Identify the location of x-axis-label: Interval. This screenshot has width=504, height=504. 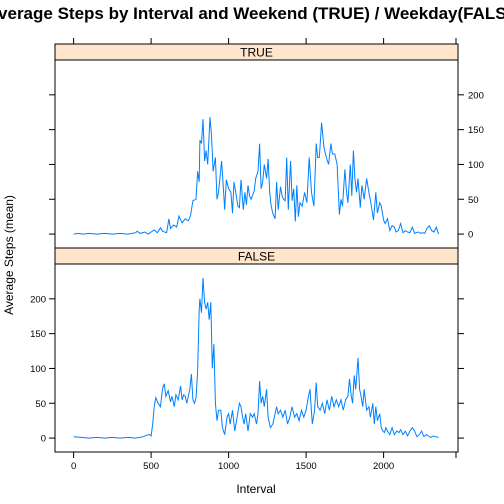
(255, 489).